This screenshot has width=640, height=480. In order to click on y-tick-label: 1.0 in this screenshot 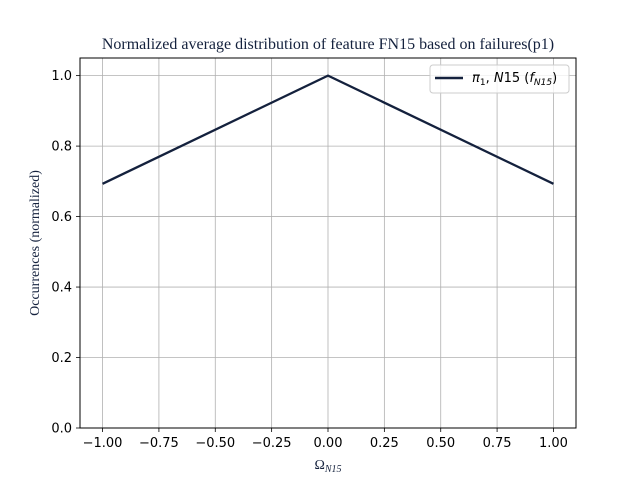, I will do `click(61, 76)`.